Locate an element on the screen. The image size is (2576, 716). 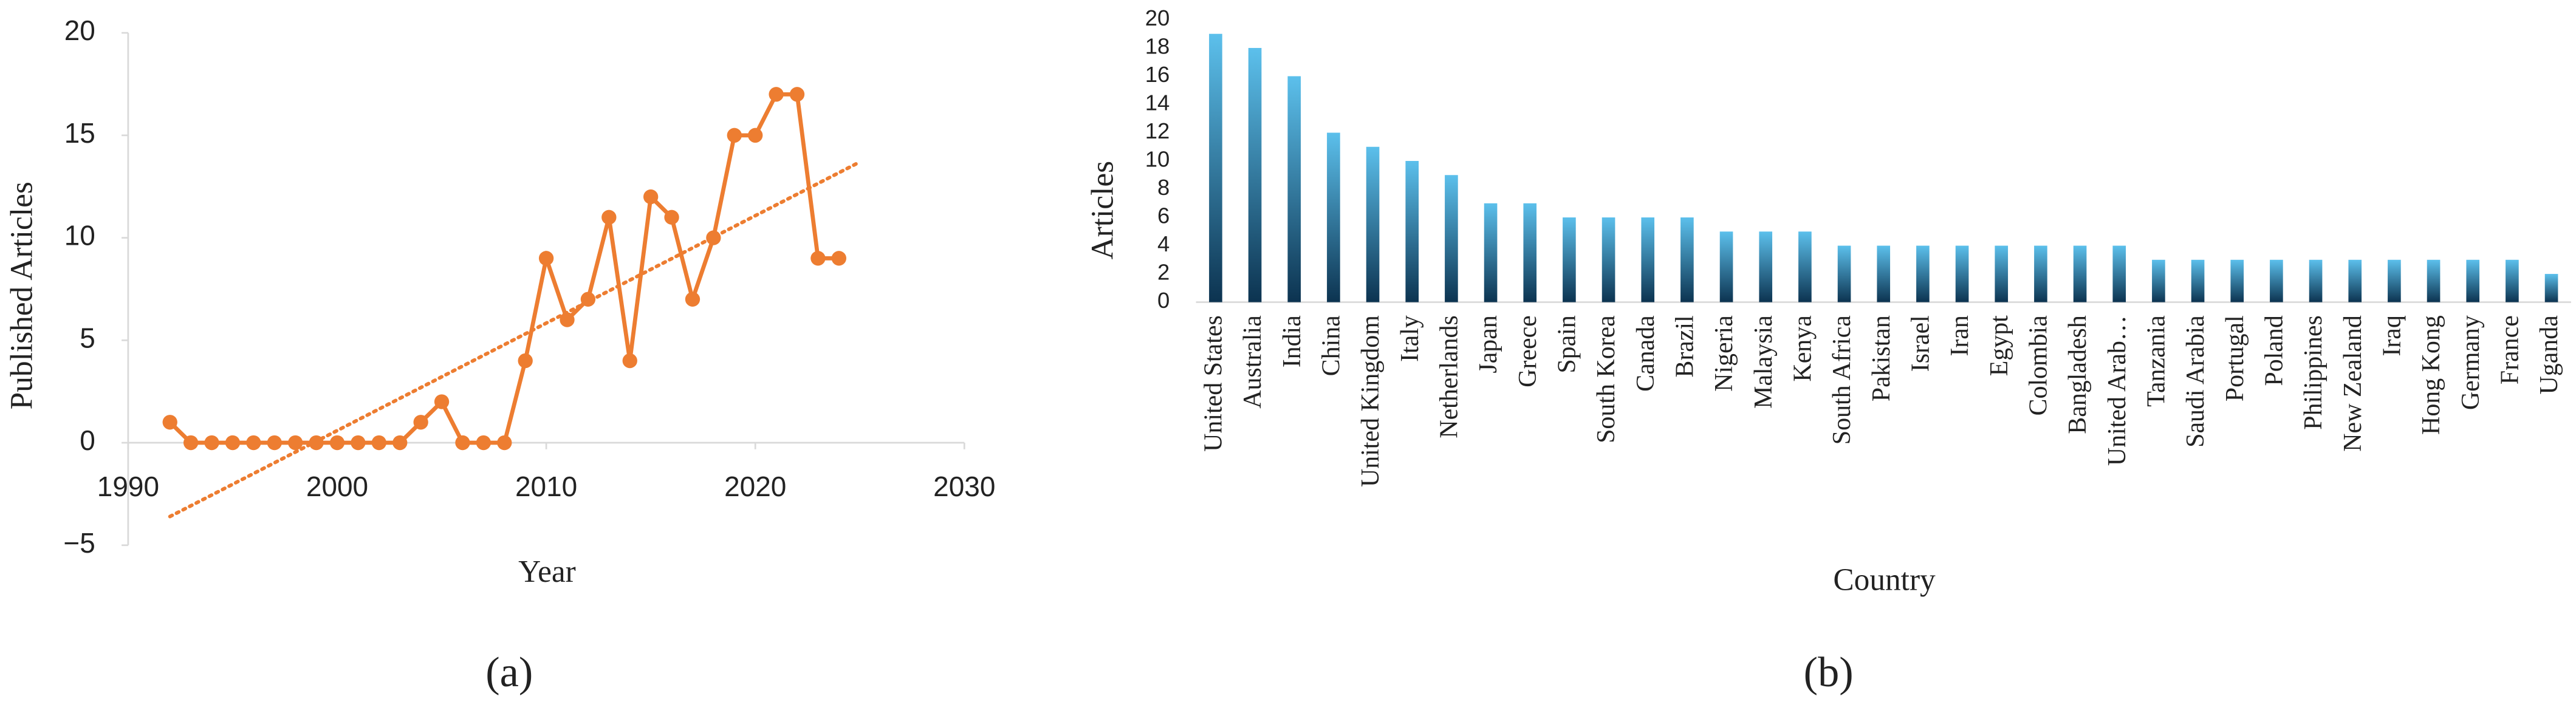
trendline is located at coordinates (515, 339).